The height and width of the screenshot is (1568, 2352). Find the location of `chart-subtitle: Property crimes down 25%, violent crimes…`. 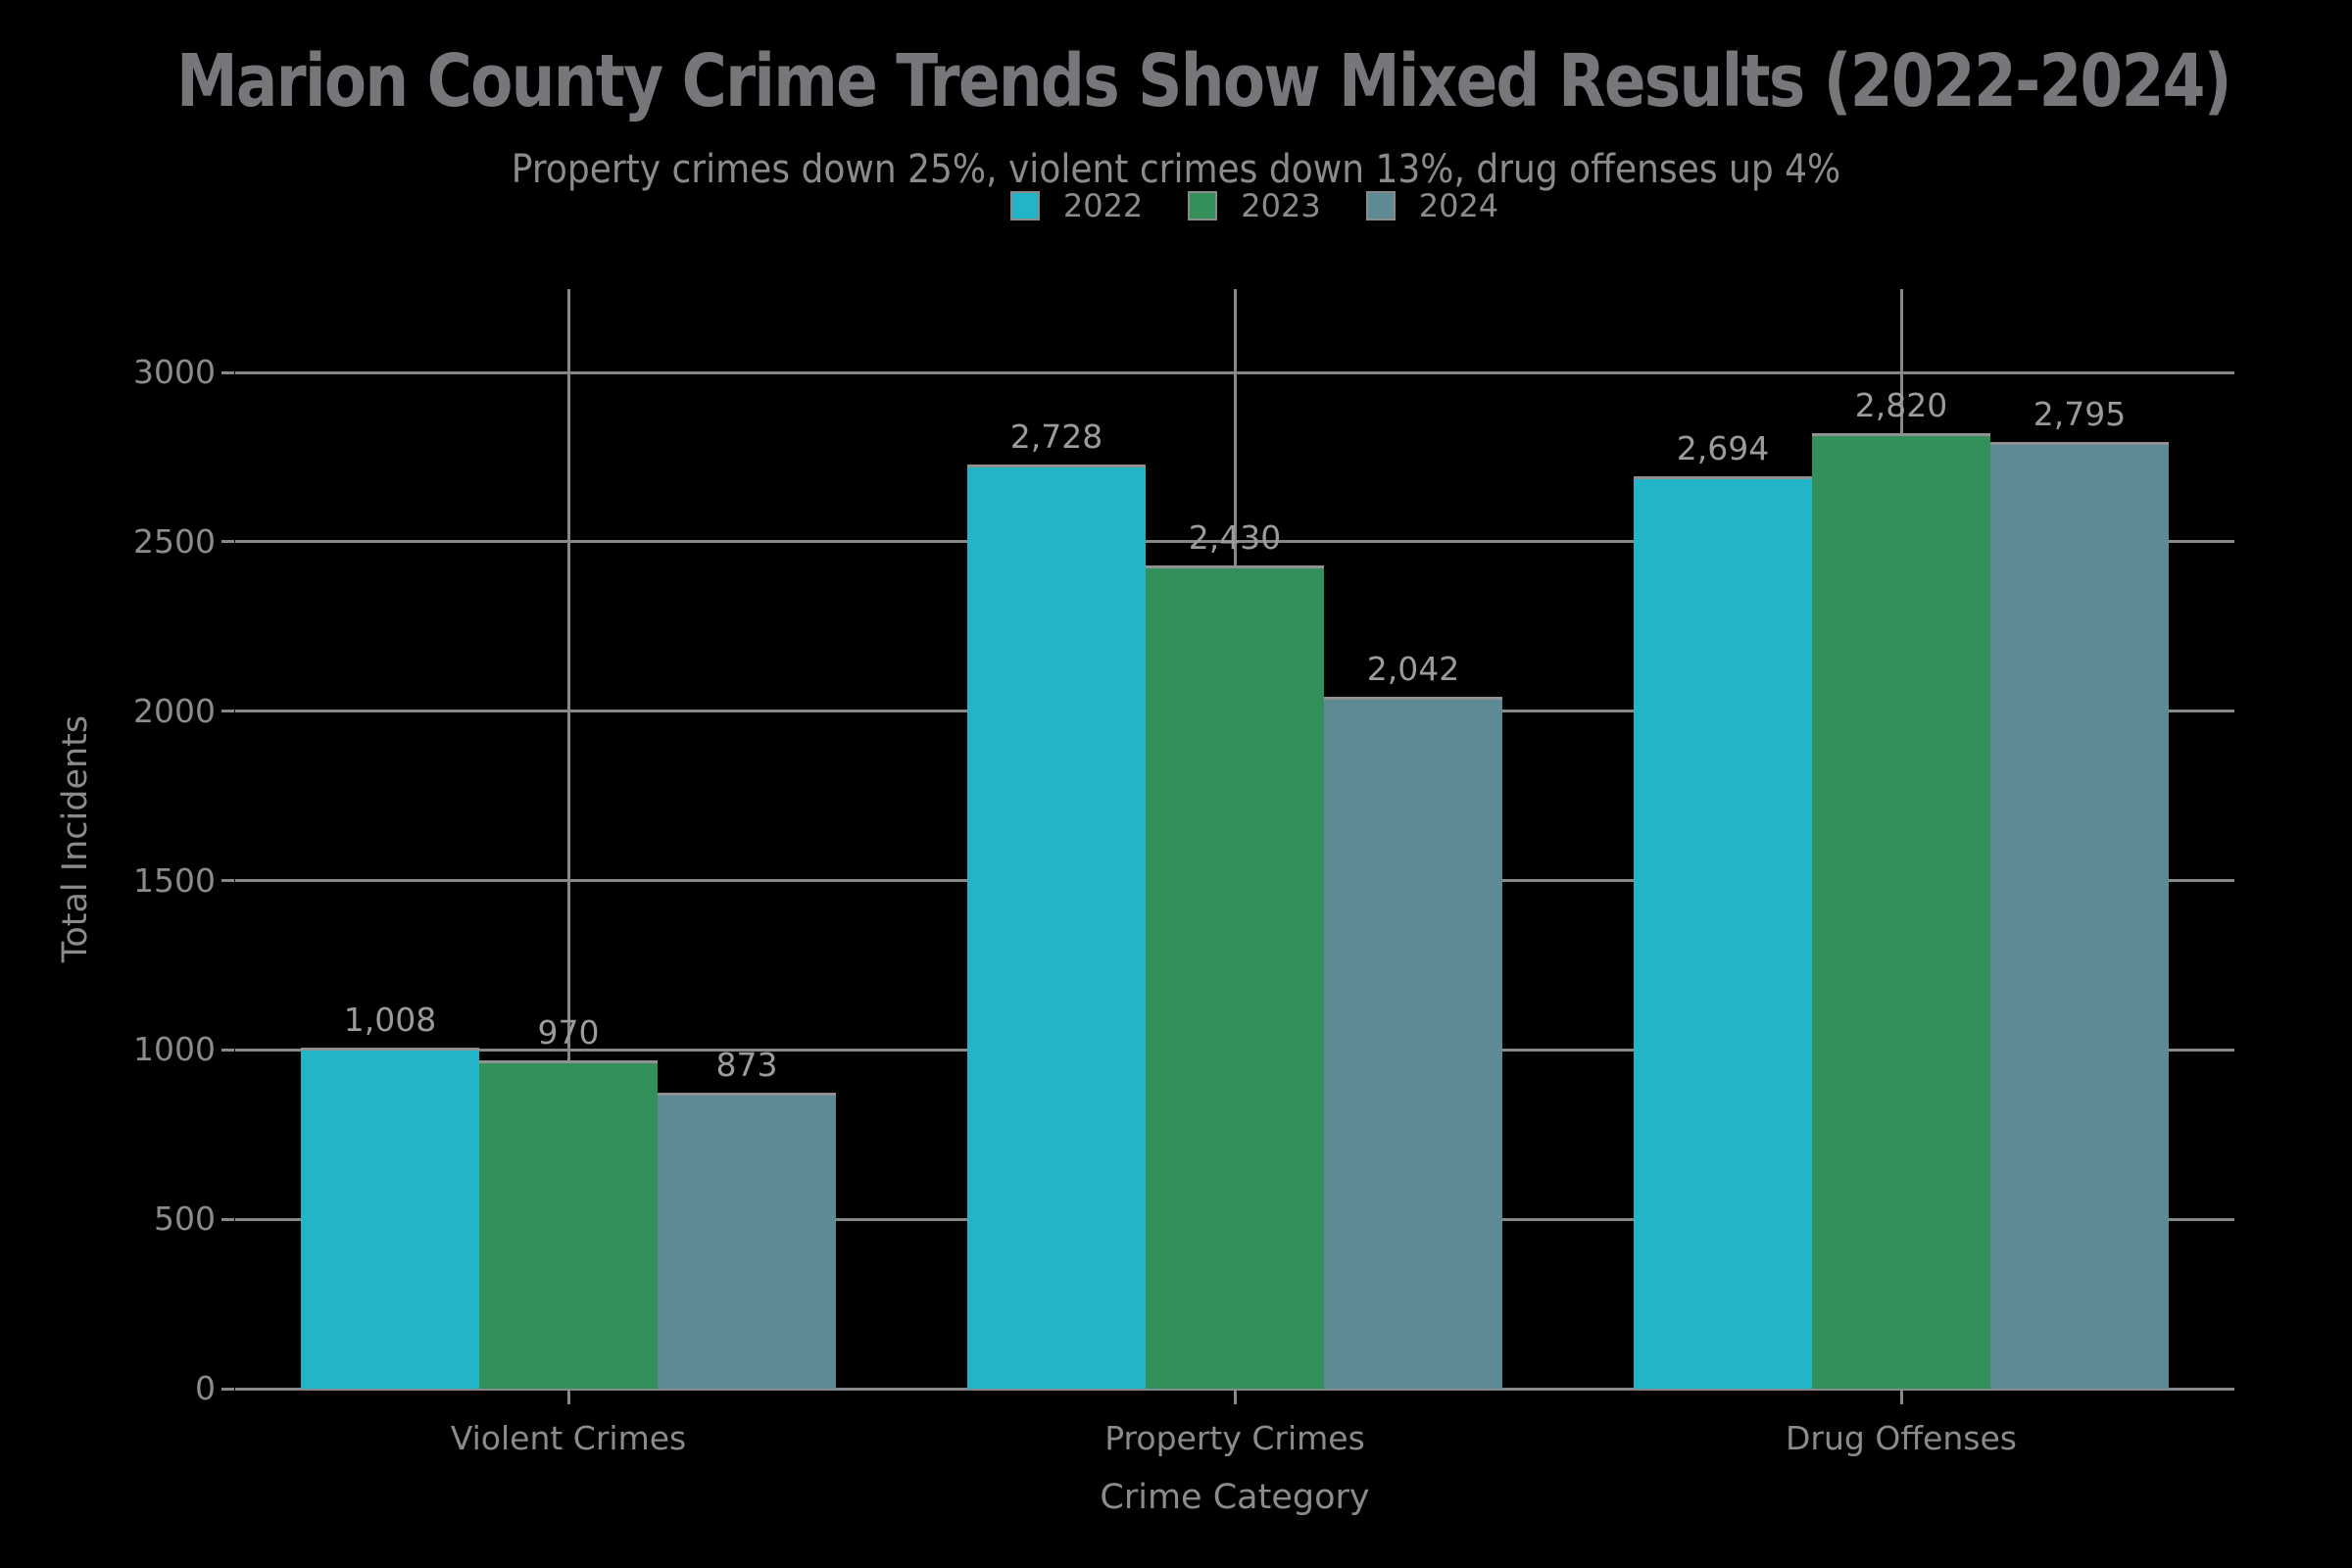

chart-subtitle: Property crimes down 25%, violent crimes… is located at coordinates (1176, 169).